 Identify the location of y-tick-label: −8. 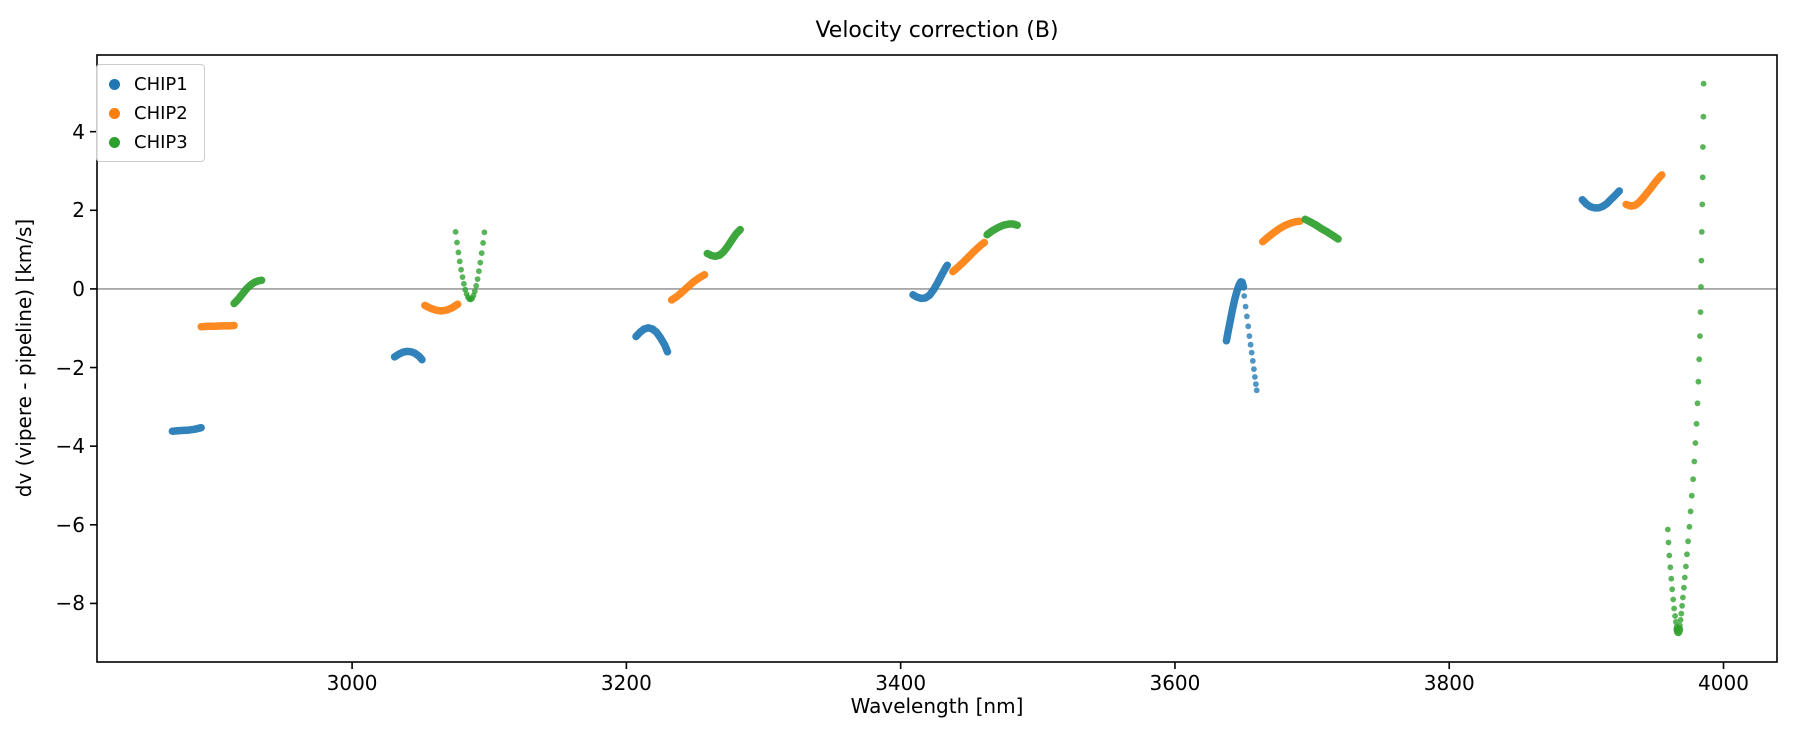
(70, 603).